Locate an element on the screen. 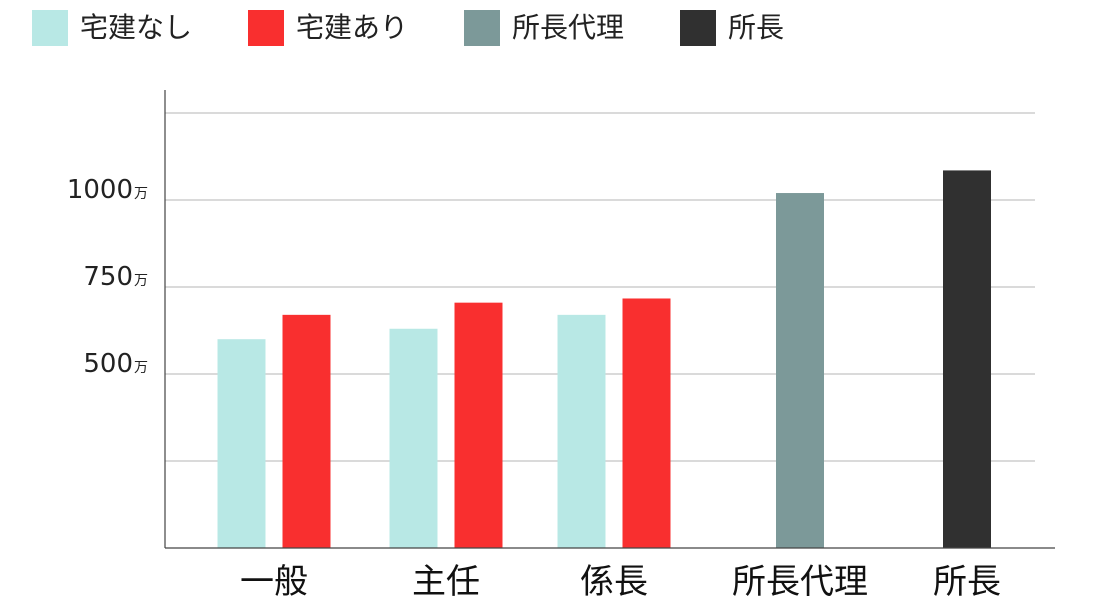  legend-label-deputy-manager: 所長代理 is located at coordinates (568, 27).